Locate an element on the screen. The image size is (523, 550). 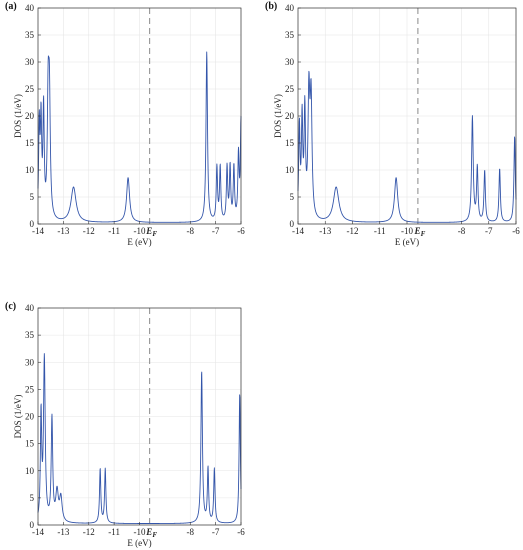
panel-label: (a) is located at coordinates (11, 6).